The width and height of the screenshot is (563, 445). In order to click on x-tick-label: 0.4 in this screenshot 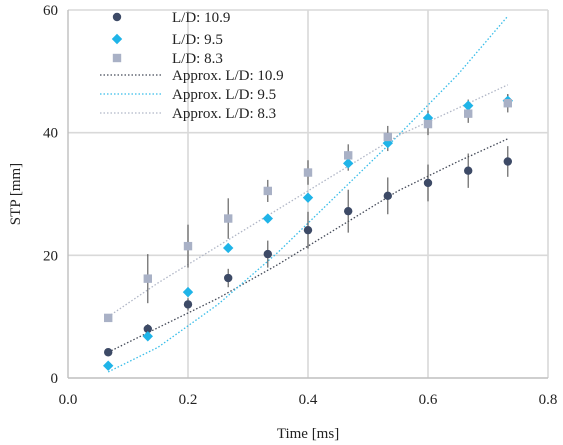, I will do `click(308, 400)`.